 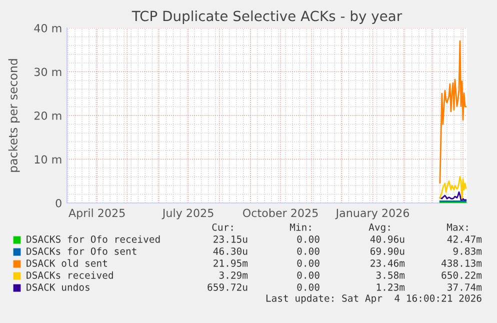 What do you see at coordinates (93, 239) in the screenshot?
I see `legend-label: DSACKS for Ofo received` at bounding box center [93, 239].